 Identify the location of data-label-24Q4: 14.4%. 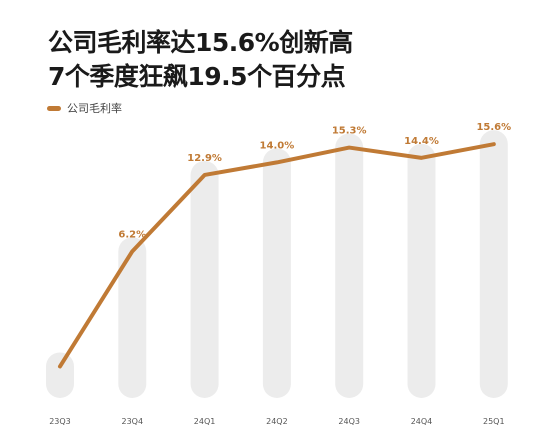
(421, 141).